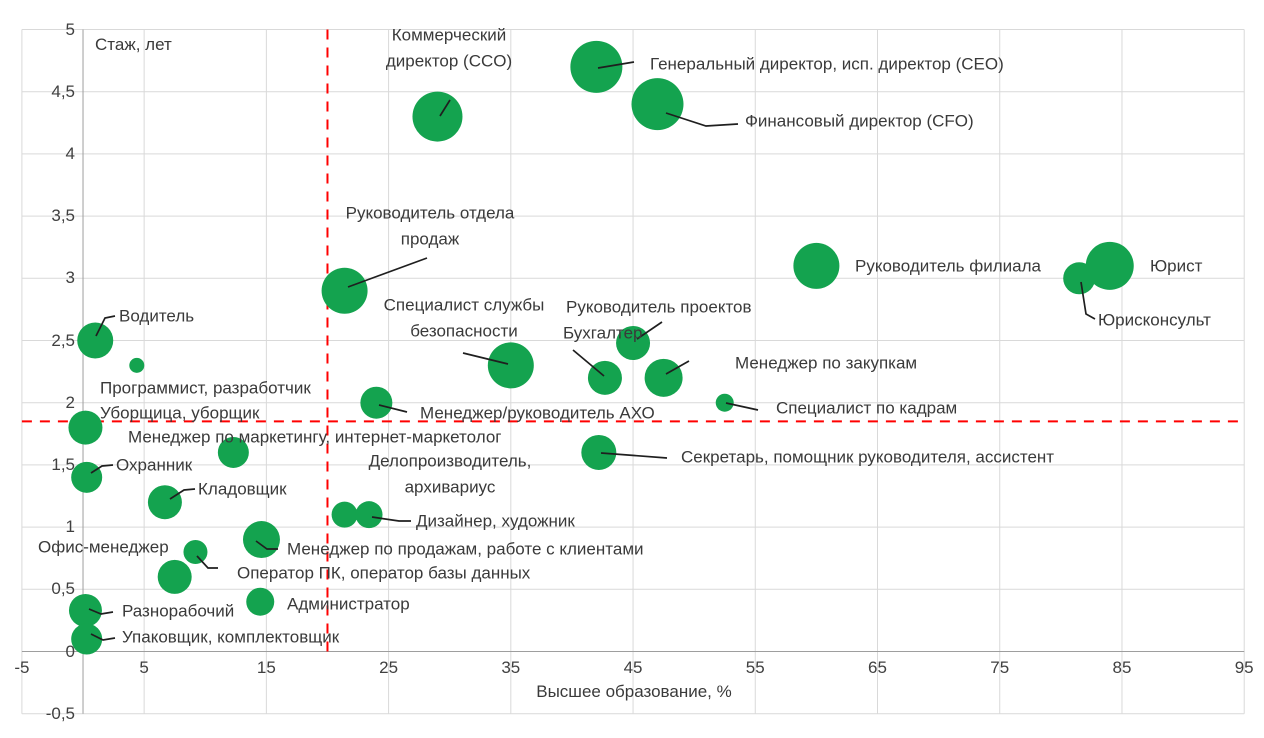  What do you see at coordinates (103, 637) in the screenshot?
I see `leader-line-upakovshchik` at bounding box center [103, 637].